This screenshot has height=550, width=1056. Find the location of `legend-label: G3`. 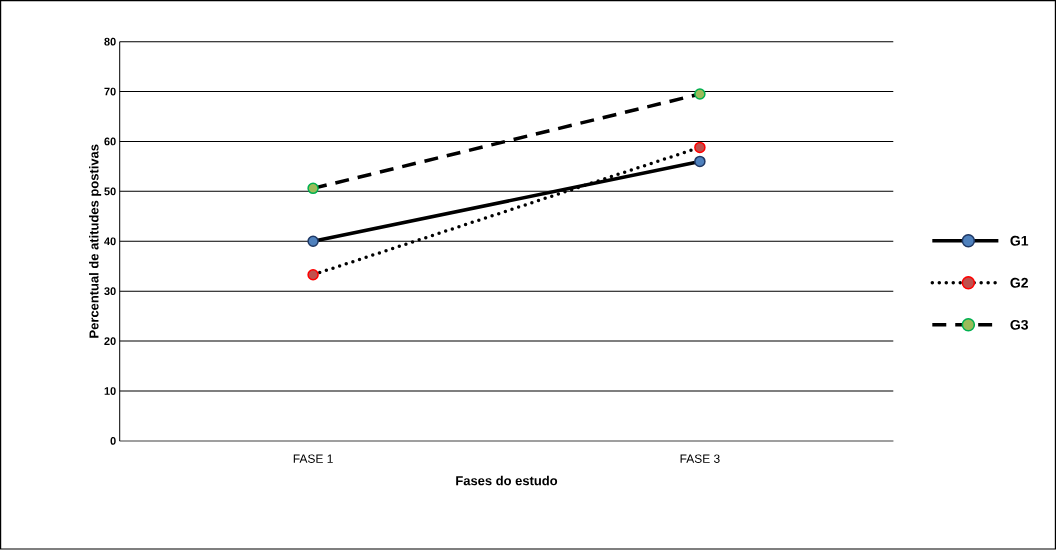

legend-label: G3 is located at coordinates (1019, 325).